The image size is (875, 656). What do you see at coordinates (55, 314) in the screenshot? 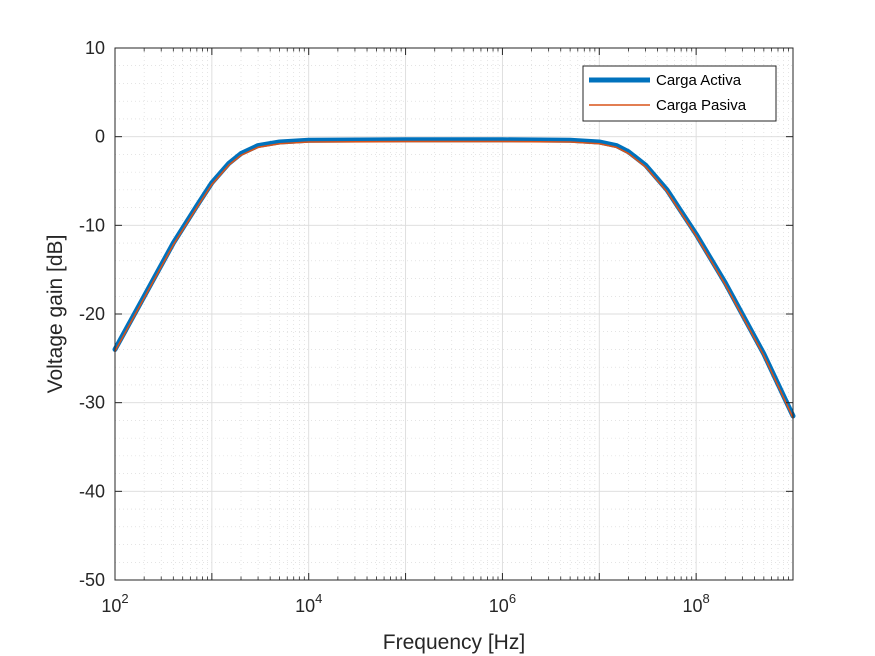
I see `y-axis-label: Voltage gain [dB]` at bounding box center [55, 314].